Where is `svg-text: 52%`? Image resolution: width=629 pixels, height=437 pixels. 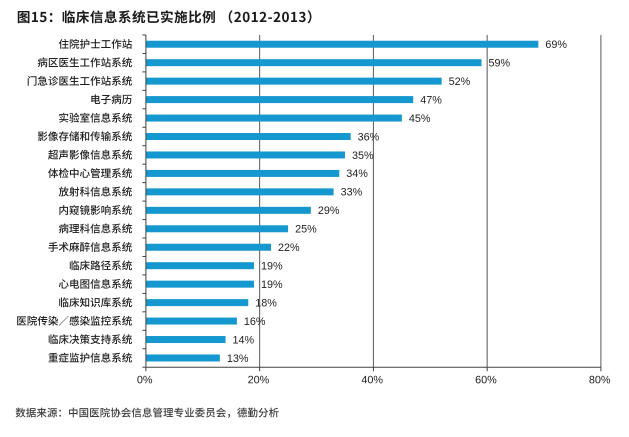
svg-text: 52% is located at coordinates (460, 82).